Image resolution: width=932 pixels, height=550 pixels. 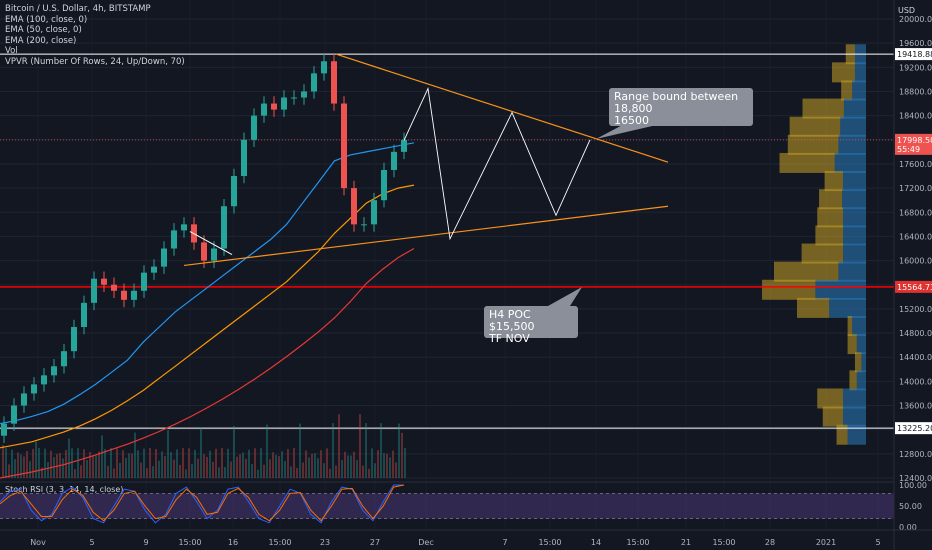 What do you see at coordinates (908, 527) in the screenshot?
I see `stoch-tick-label: 0.00` at bounding box center [908, 527].